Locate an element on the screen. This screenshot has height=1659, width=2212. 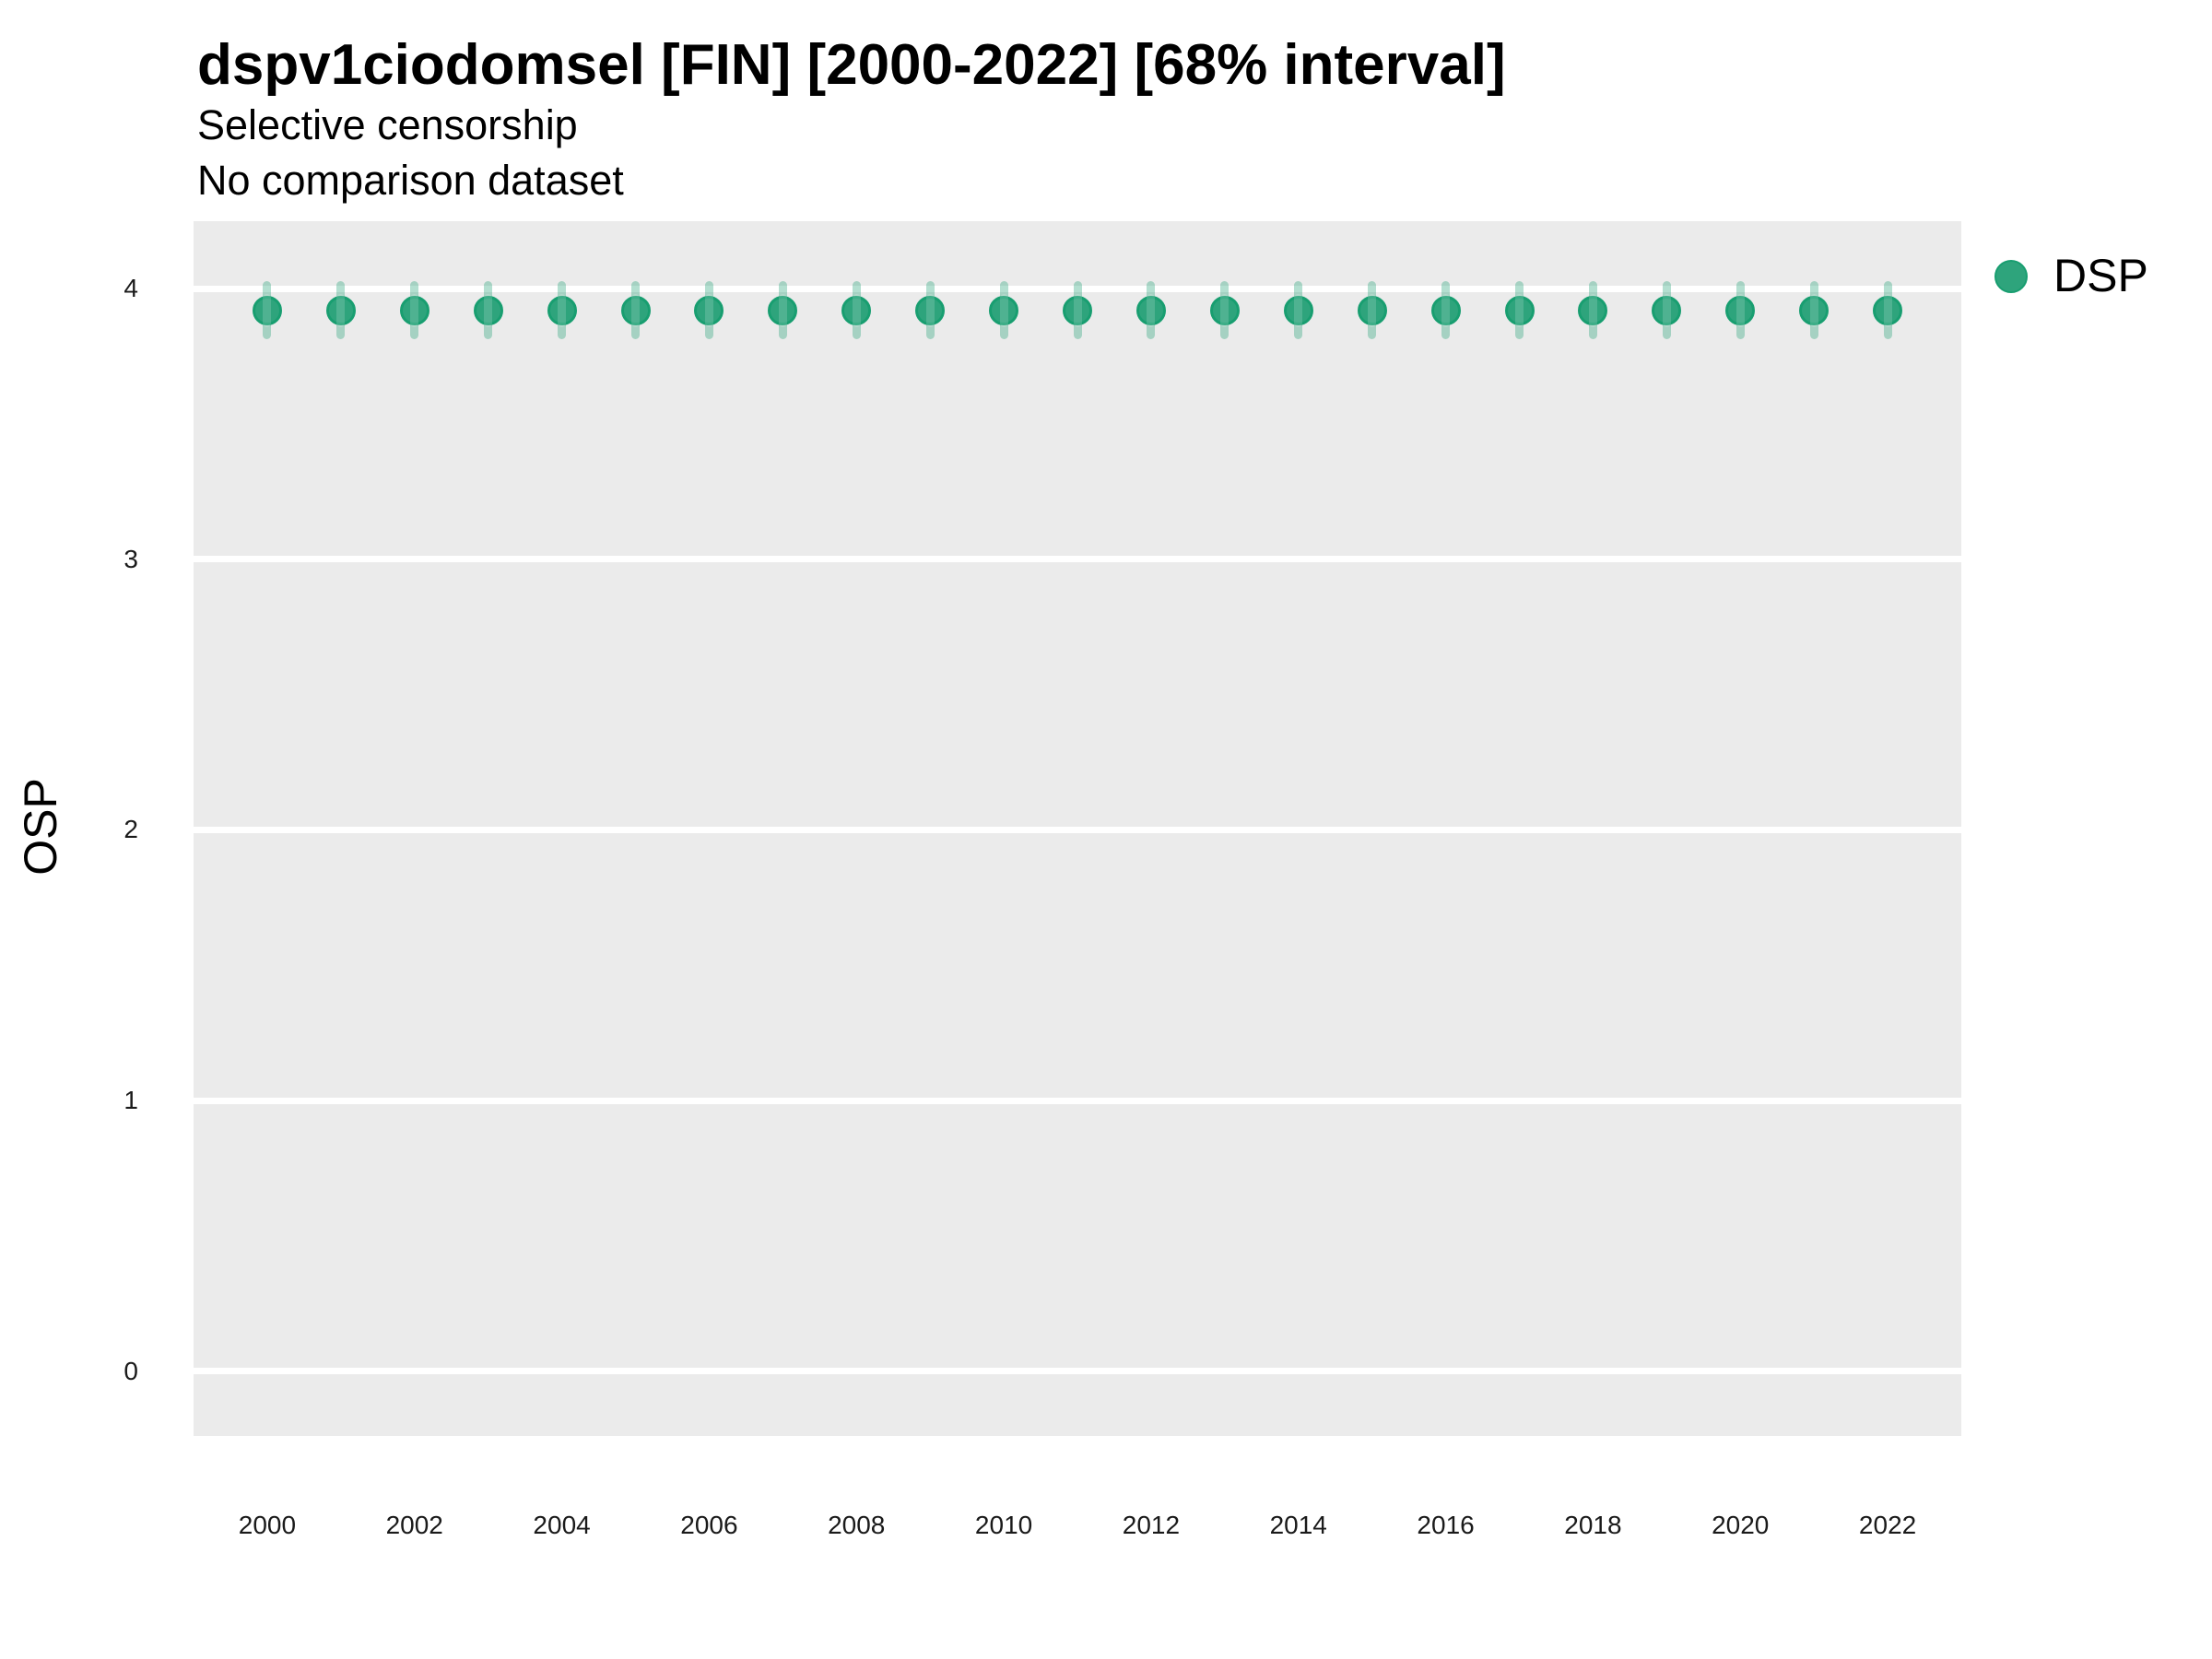
x-tick-label: 2010 is located at coordinates (1003, 1525).